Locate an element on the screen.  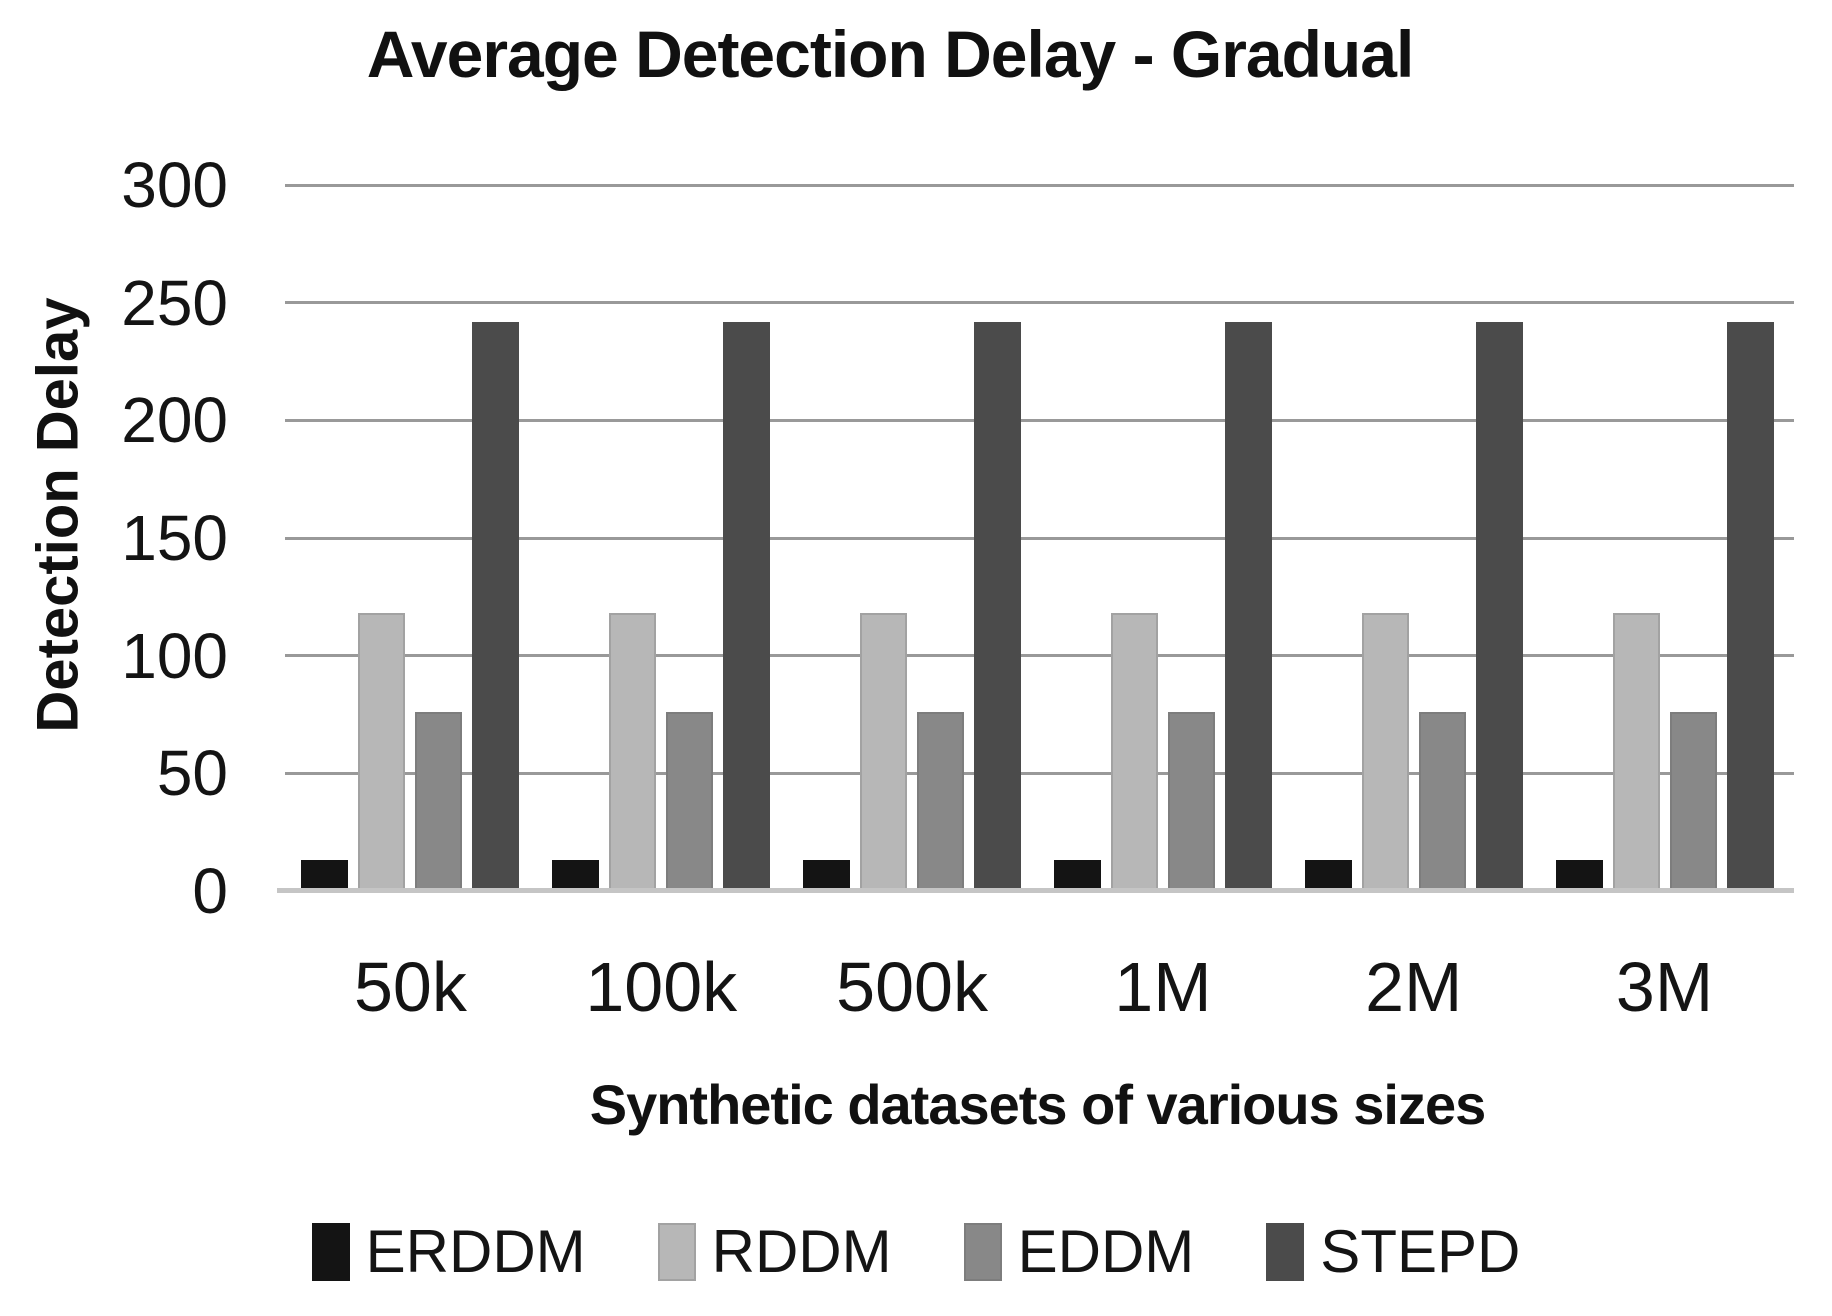
bar-stepd-50k is located at coordinates (496, 606).